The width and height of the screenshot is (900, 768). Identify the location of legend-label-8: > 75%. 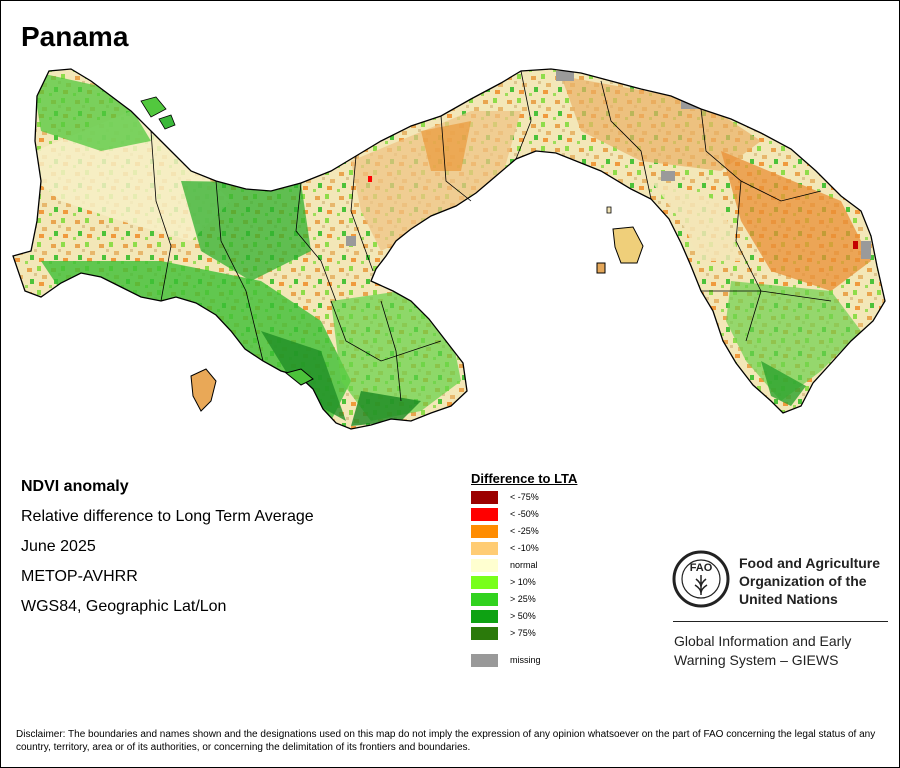
(523, 633).